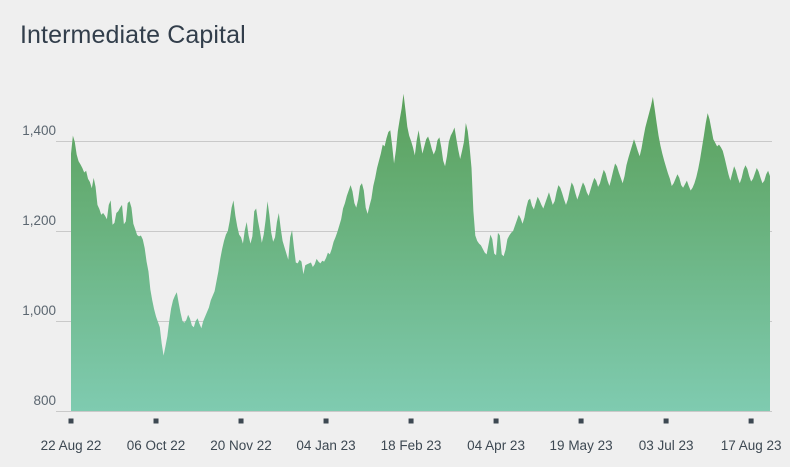  Describe the element at coordinates (156, 445) in the screenshot. I see `x-tick-label: 06 Oct 22` at that location.